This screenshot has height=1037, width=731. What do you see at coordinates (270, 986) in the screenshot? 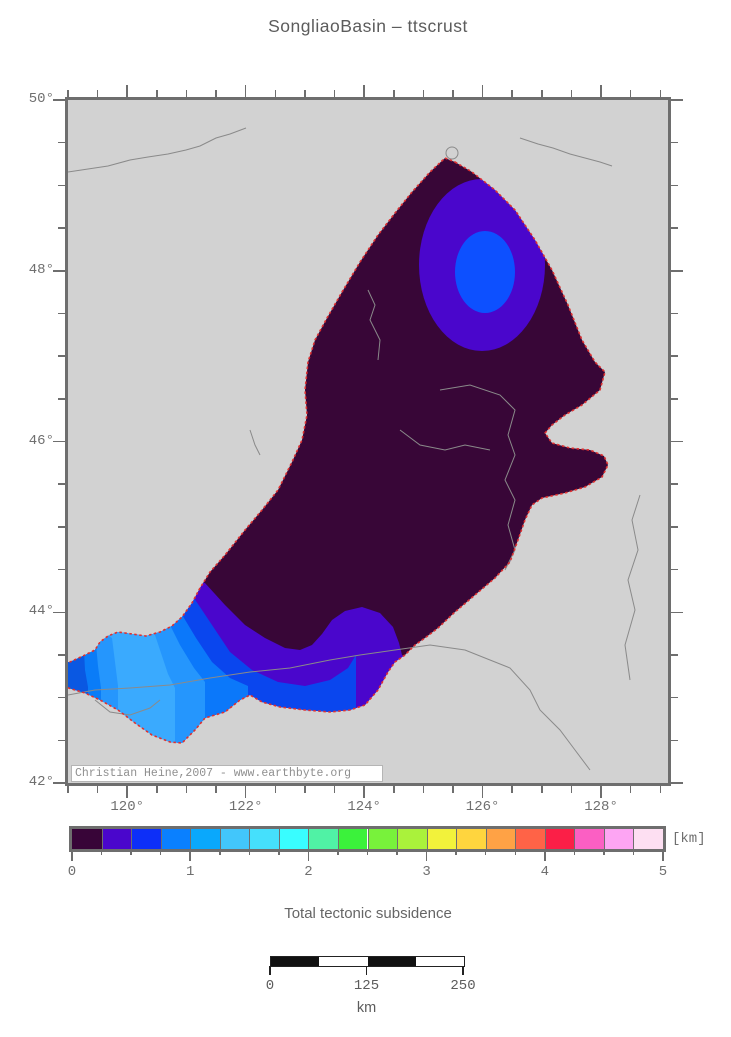
I see `scalebar-label: 0` at bounding box center [270, 986].